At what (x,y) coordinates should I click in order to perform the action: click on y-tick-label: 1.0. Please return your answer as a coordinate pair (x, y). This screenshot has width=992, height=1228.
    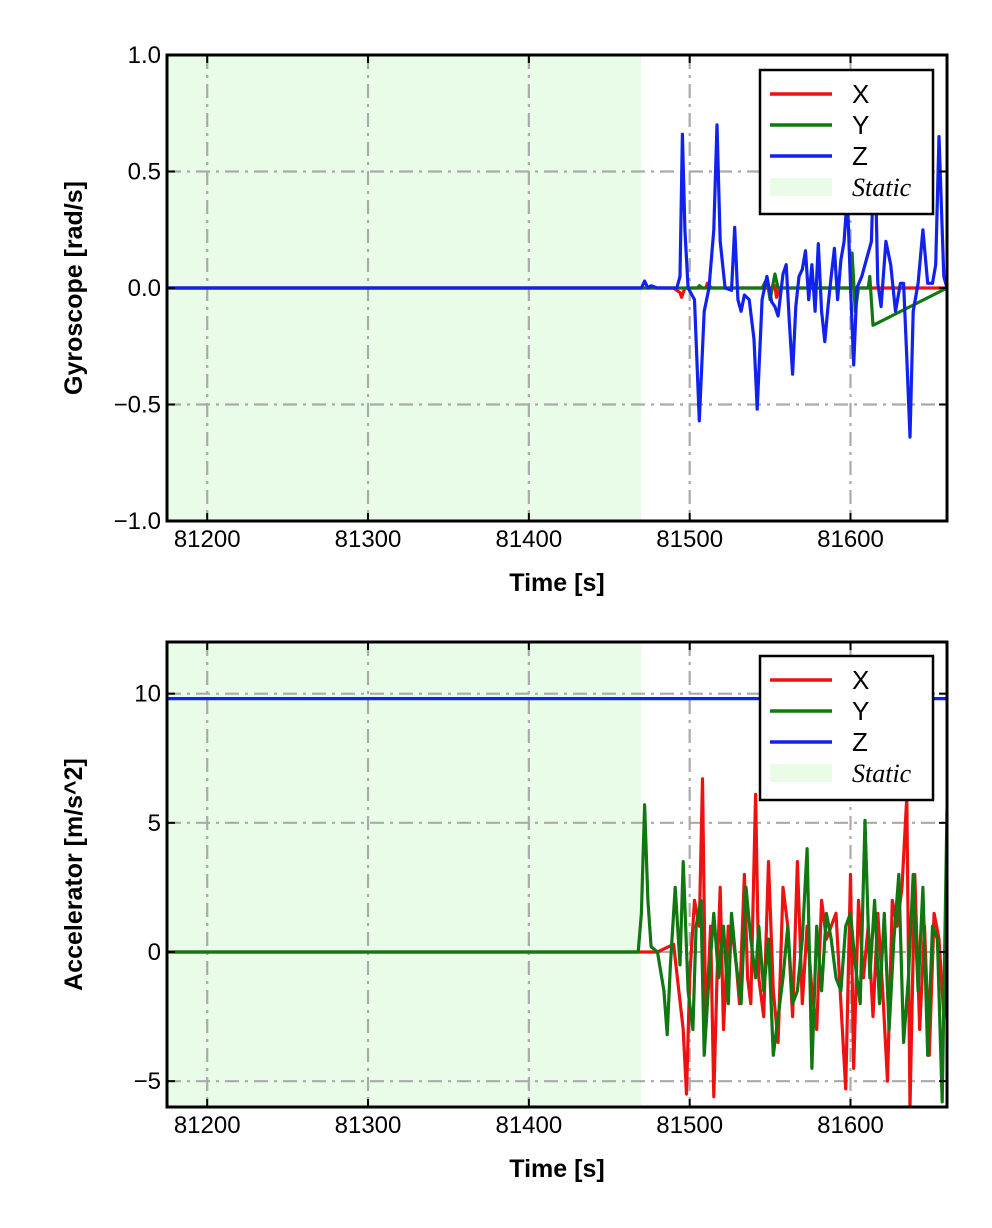
    Looking at the image, I should click on (144, 55).